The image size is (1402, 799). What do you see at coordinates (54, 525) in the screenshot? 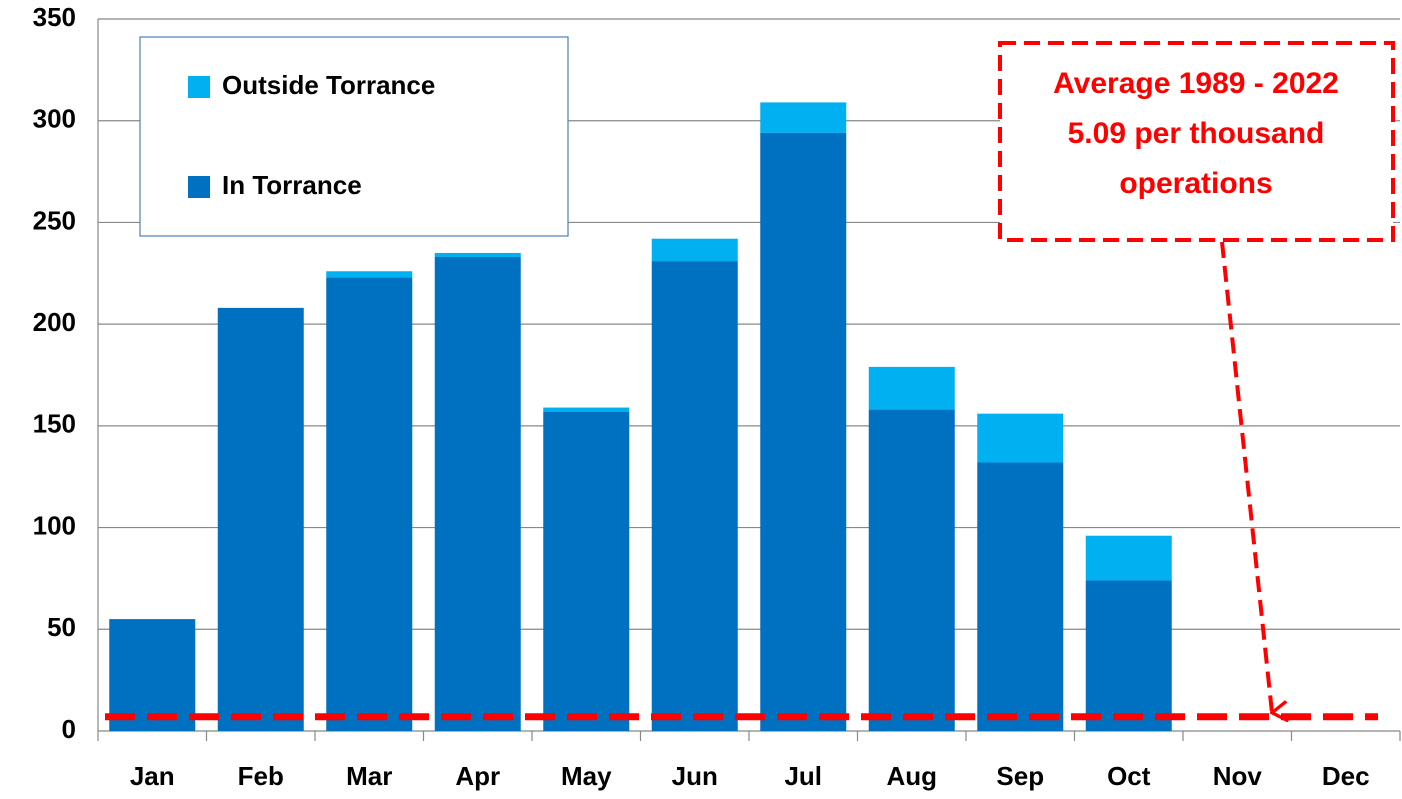
I see `y-tick-label: 100` at bounding box center [54, 525].